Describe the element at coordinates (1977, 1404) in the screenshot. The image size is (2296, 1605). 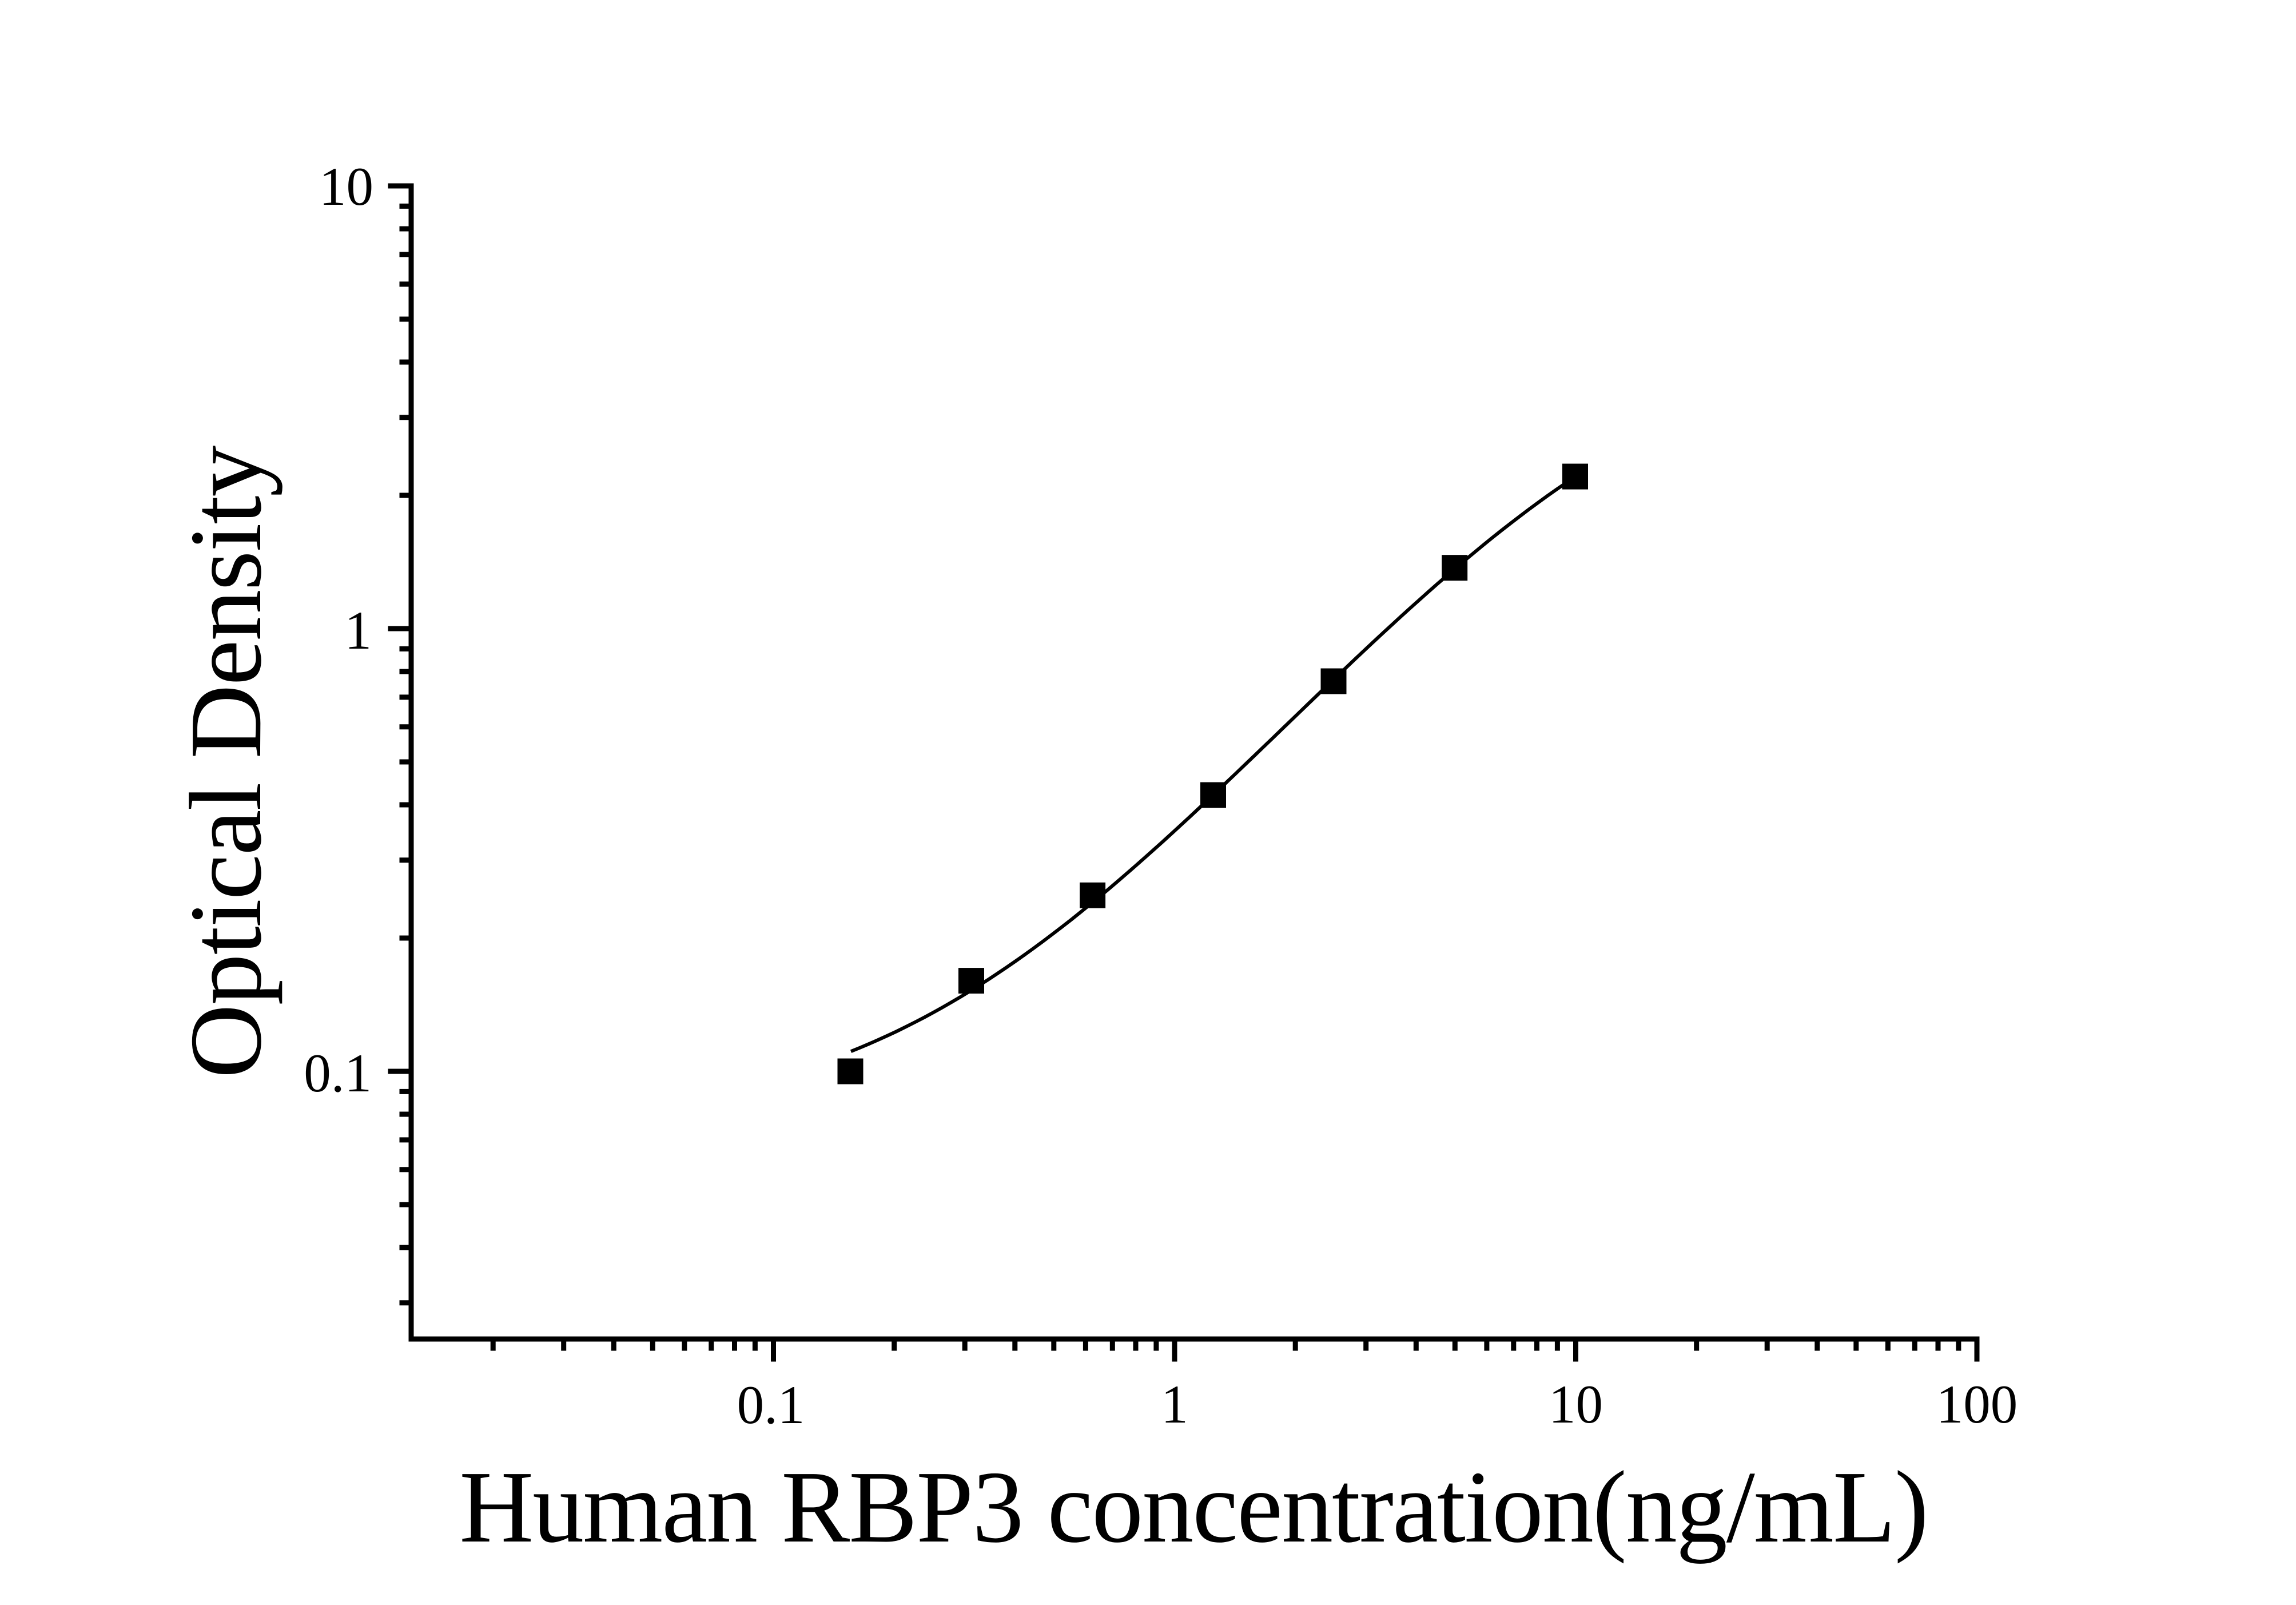
I see `svg-text: 100` at that location.